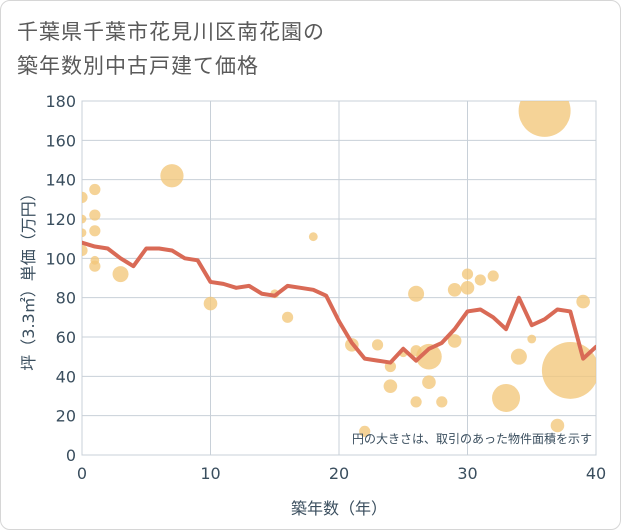 The width and height of the screenshot is (621, 530). Describe the element at coordinates (66, 416) in the screenshot. I see `y-tick-label: 20` at that location.